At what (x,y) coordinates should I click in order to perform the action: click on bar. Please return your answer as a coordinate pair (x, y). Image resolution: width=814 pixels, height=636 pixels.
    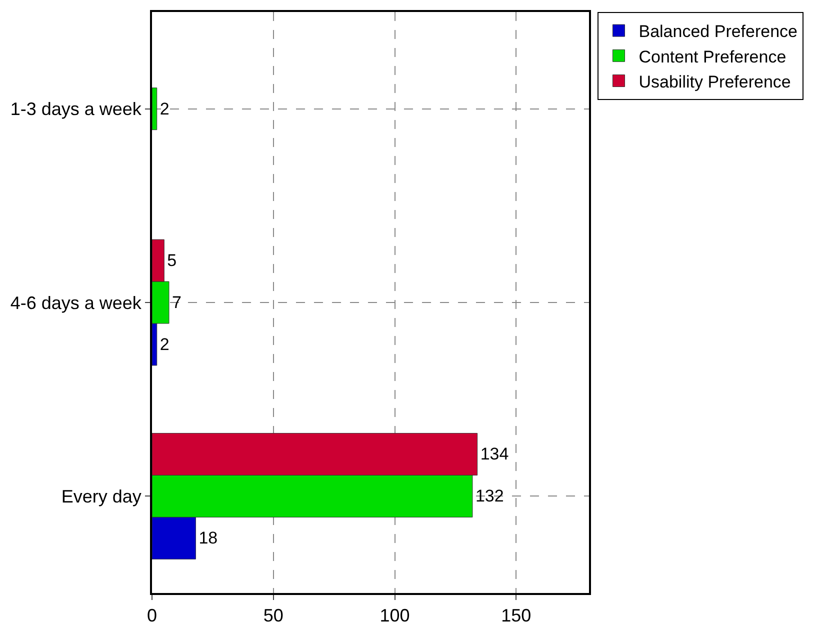
    Looking at the image, I should click on (155, 109).